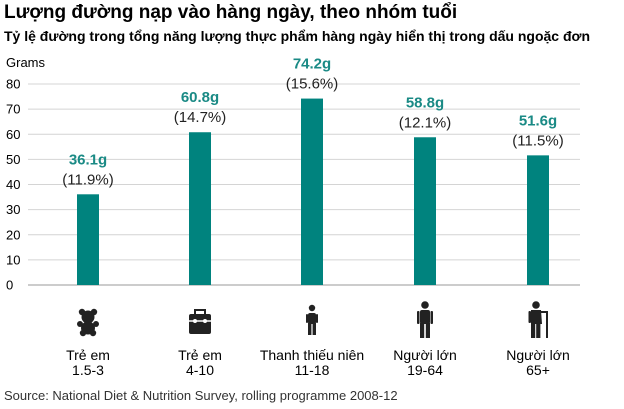  What do you see at coordinates (425, 319) in the screenshot?
I see `adult-icon` at bounding box center [425, 319].